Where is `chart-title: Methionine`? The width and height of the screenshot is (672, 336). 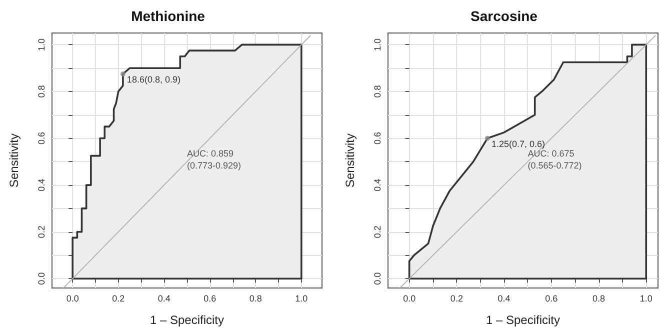
chart-title: Methionine is located at coordinates (168, 16).